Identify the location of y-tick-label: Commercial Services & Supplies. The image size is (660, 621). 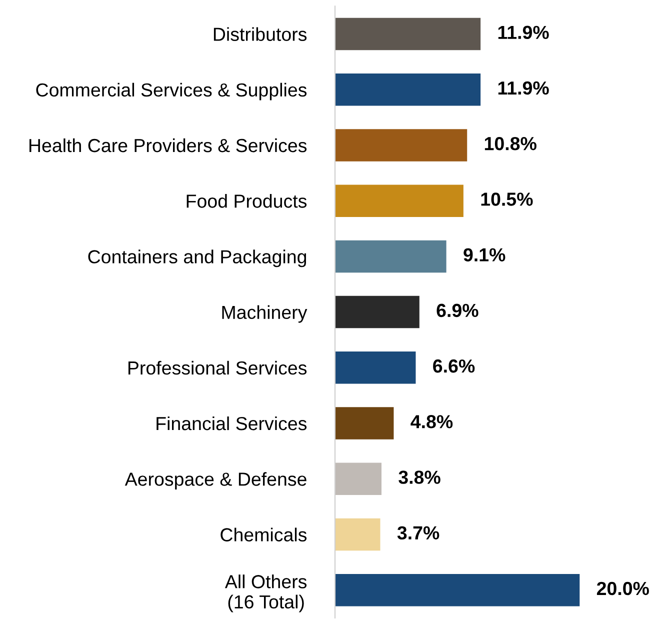
(171, 91).